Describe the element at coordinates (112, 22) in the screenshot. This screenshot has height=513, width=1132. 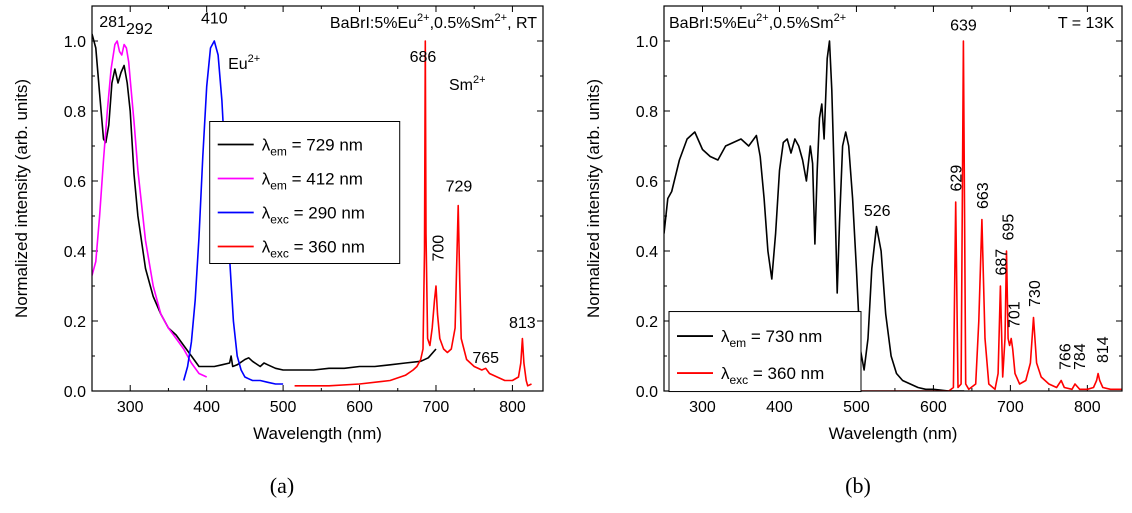
I see `peak-label: 281` at that location.